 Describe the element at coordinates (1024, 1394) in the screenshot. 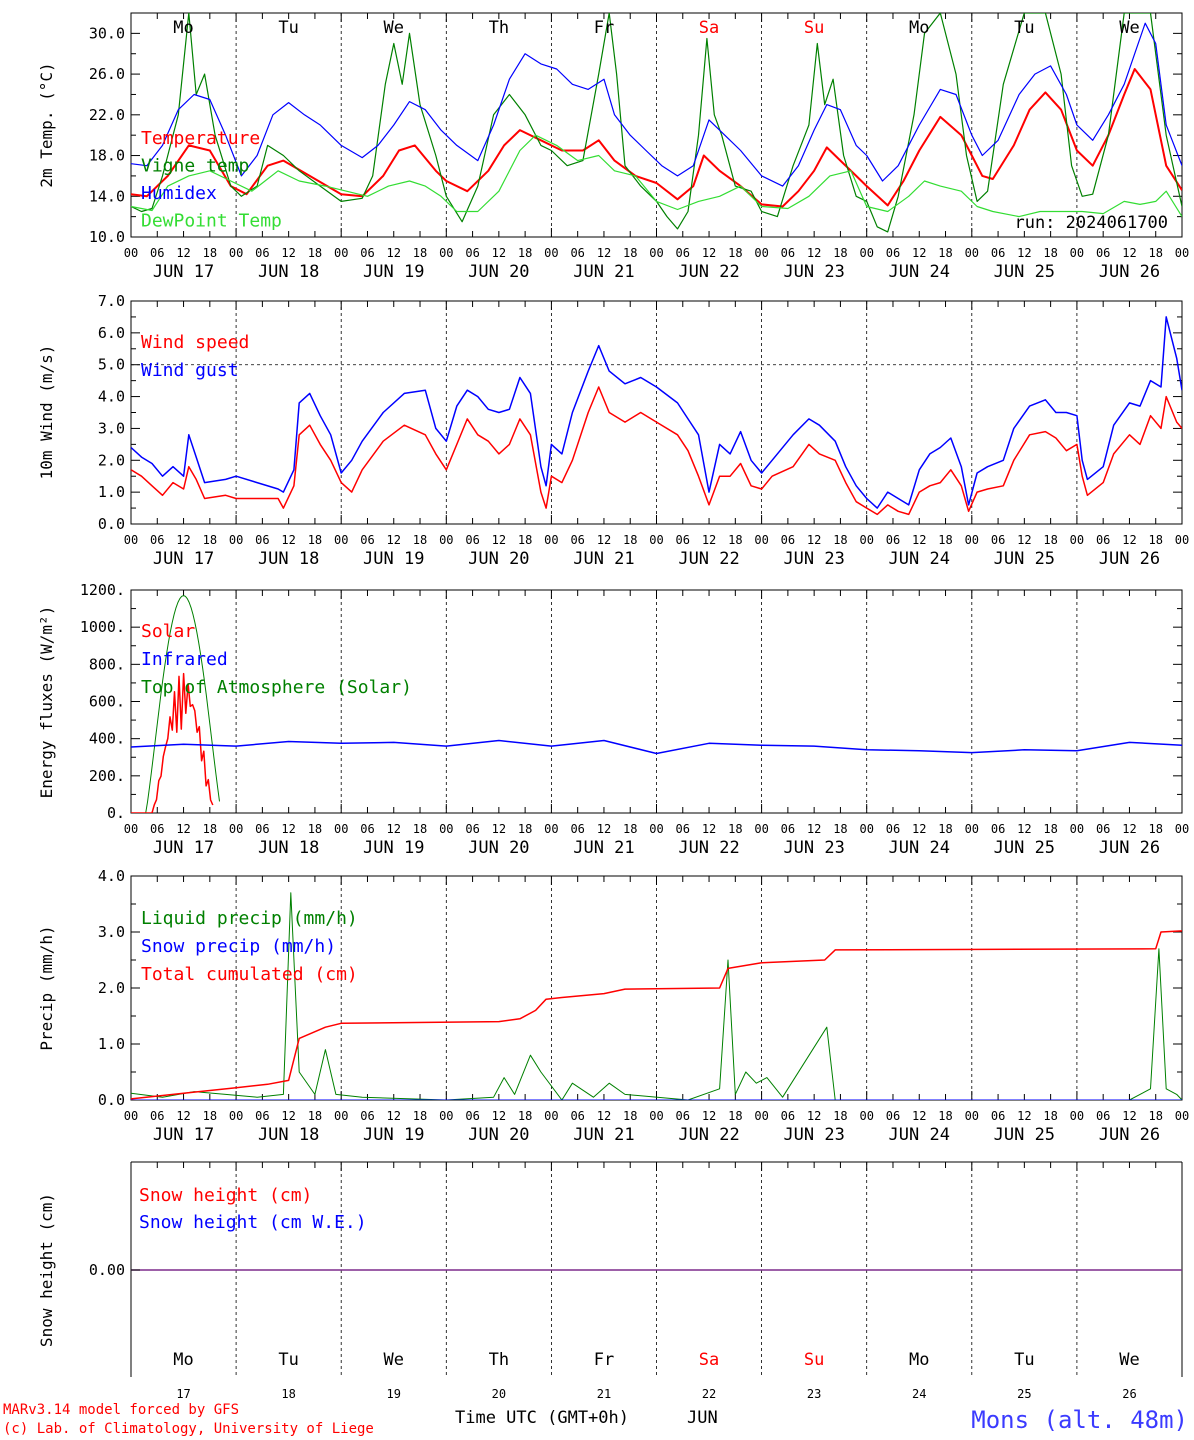

I see `day-number-label: 25` at that location.